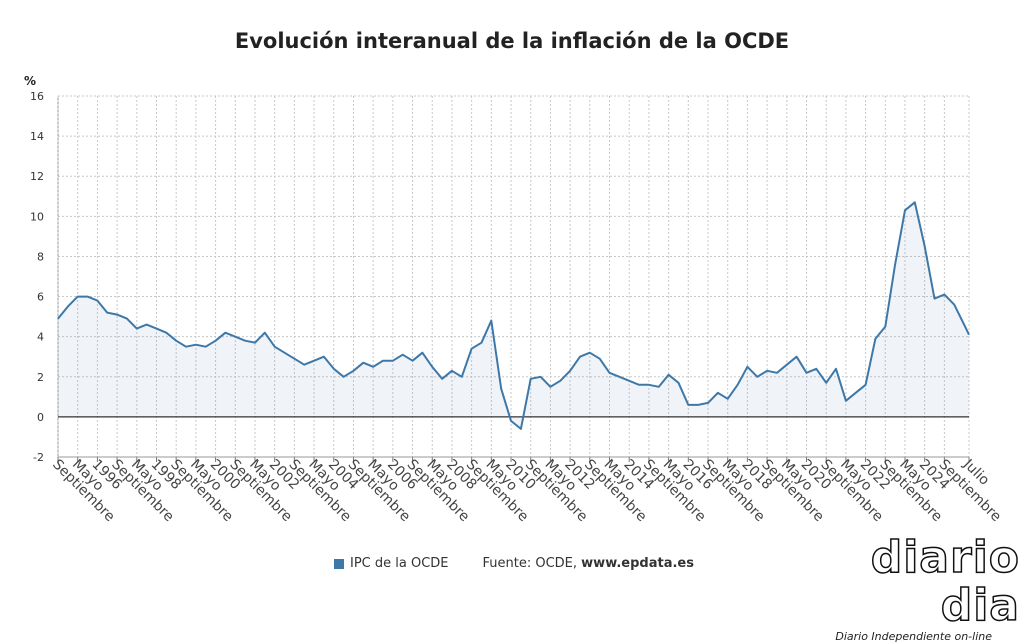  What do you see at coordinates (37, 136) in the screenshot?
I see `y-tick-label: 14` at bounding box center [37, 136].